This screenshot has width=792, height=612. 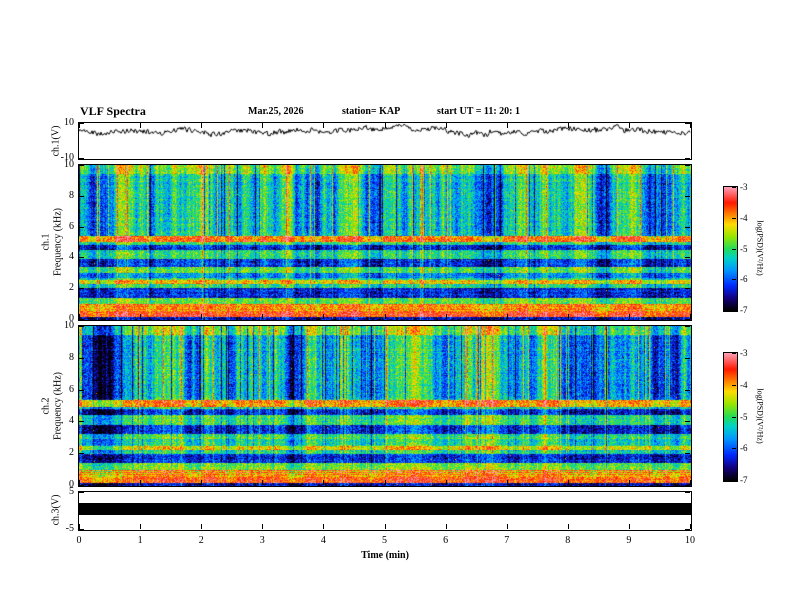 I want to click on x-tick-label: 8, so click(x=568, y=540).